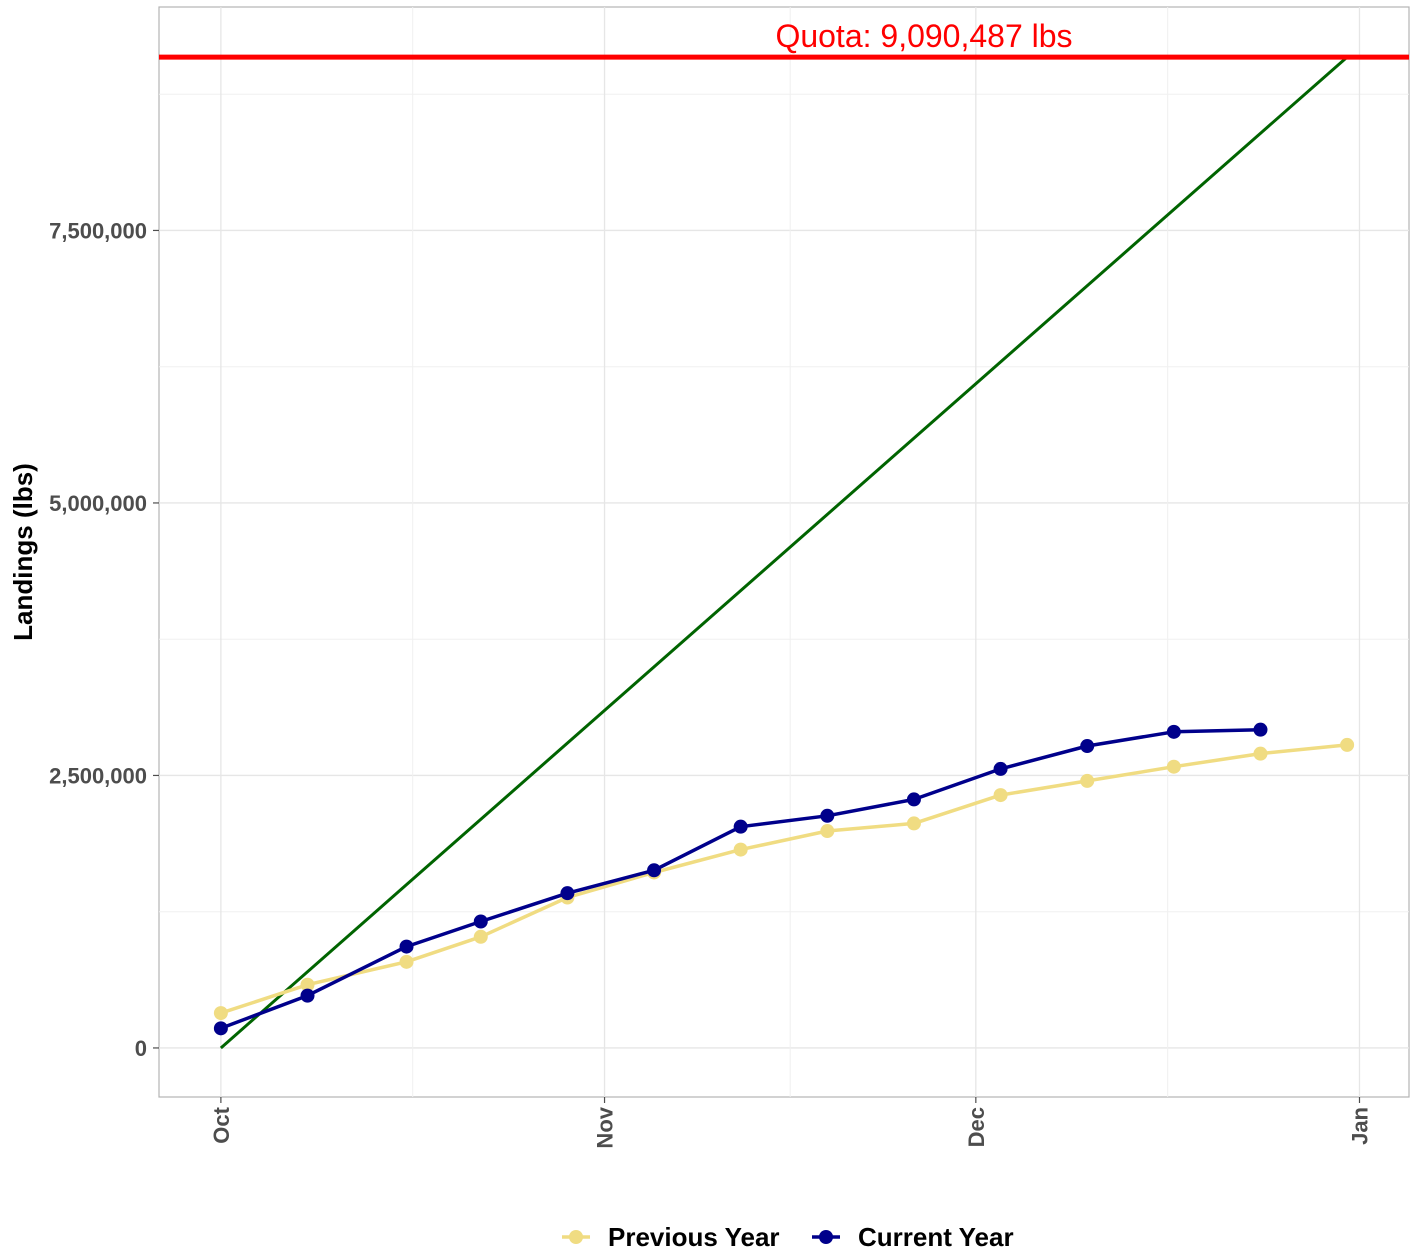  What do you see at coordinates (976, 1127) in the screenshot?
I see `x-tick-label: Dec` at bounding box center [976, 1127].